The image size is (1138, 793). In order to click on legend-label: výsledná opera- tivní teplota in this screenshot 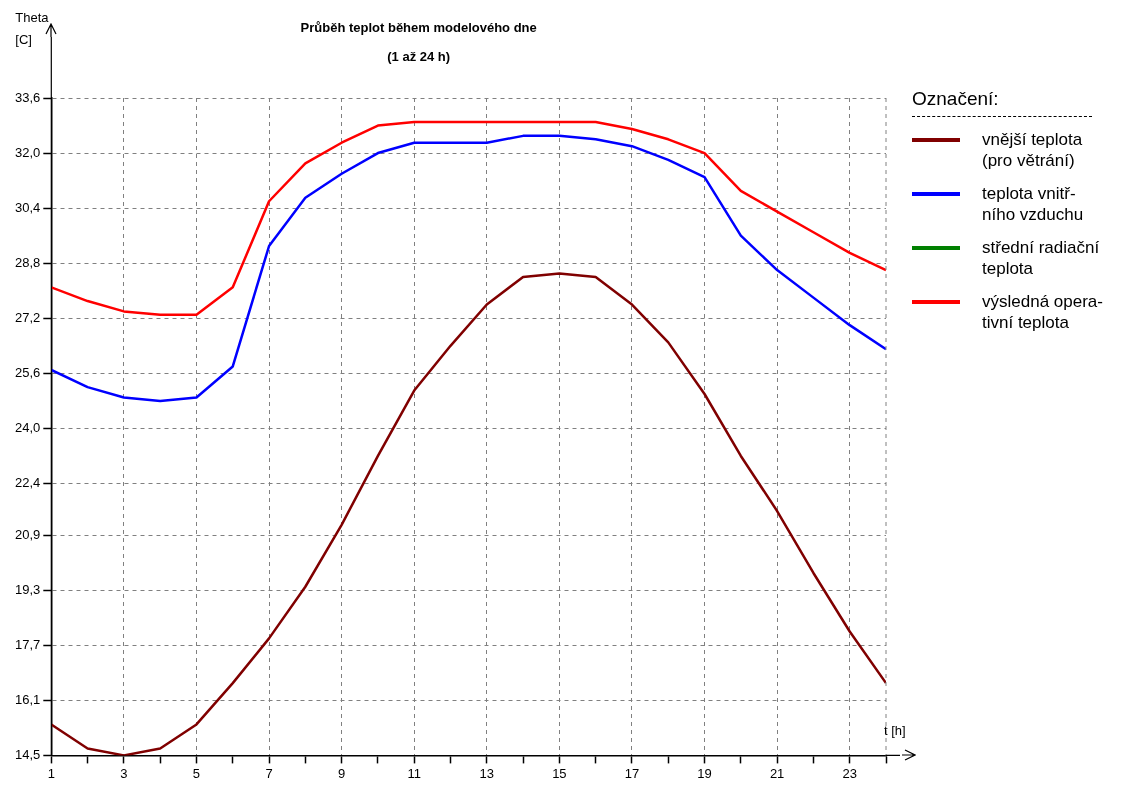, I will do `click(1042, 312)`.